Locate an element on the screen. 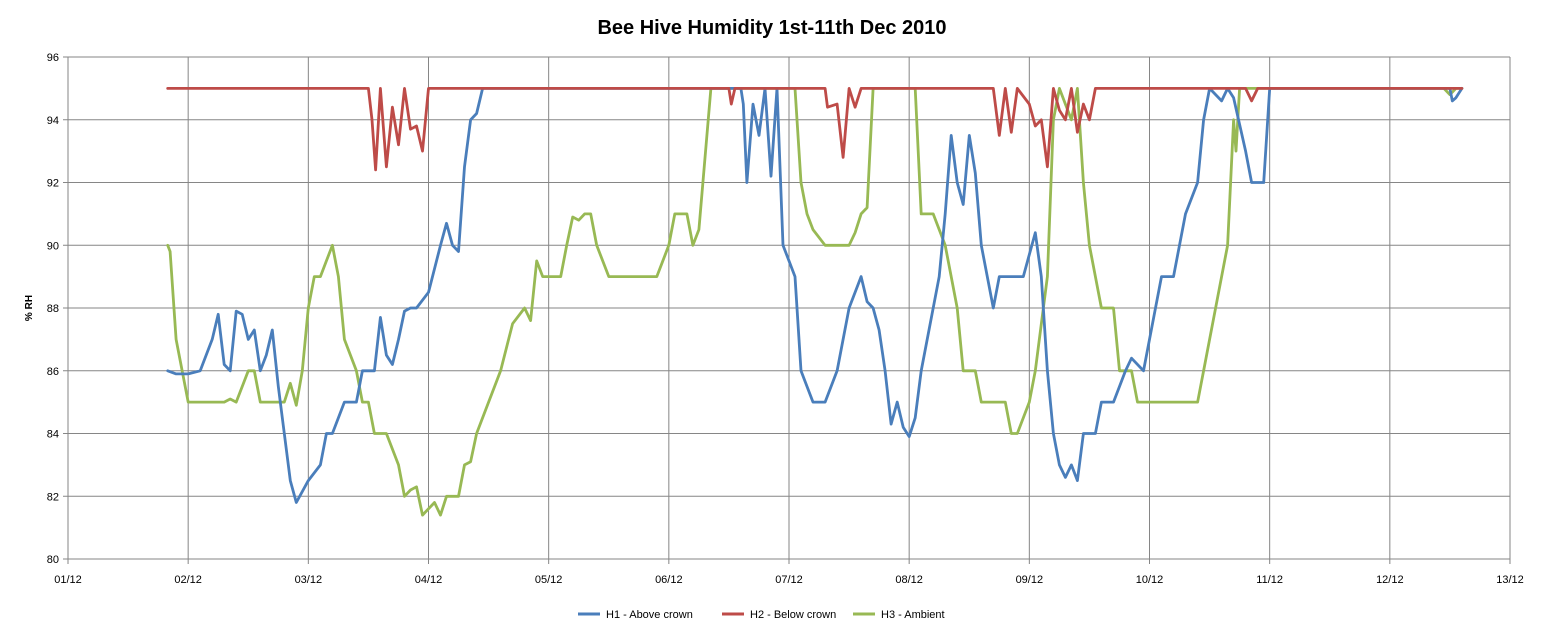 This screenshot has width=1545, height=637. x-tick-label: 01/12 is located at coordinates (68, 580).